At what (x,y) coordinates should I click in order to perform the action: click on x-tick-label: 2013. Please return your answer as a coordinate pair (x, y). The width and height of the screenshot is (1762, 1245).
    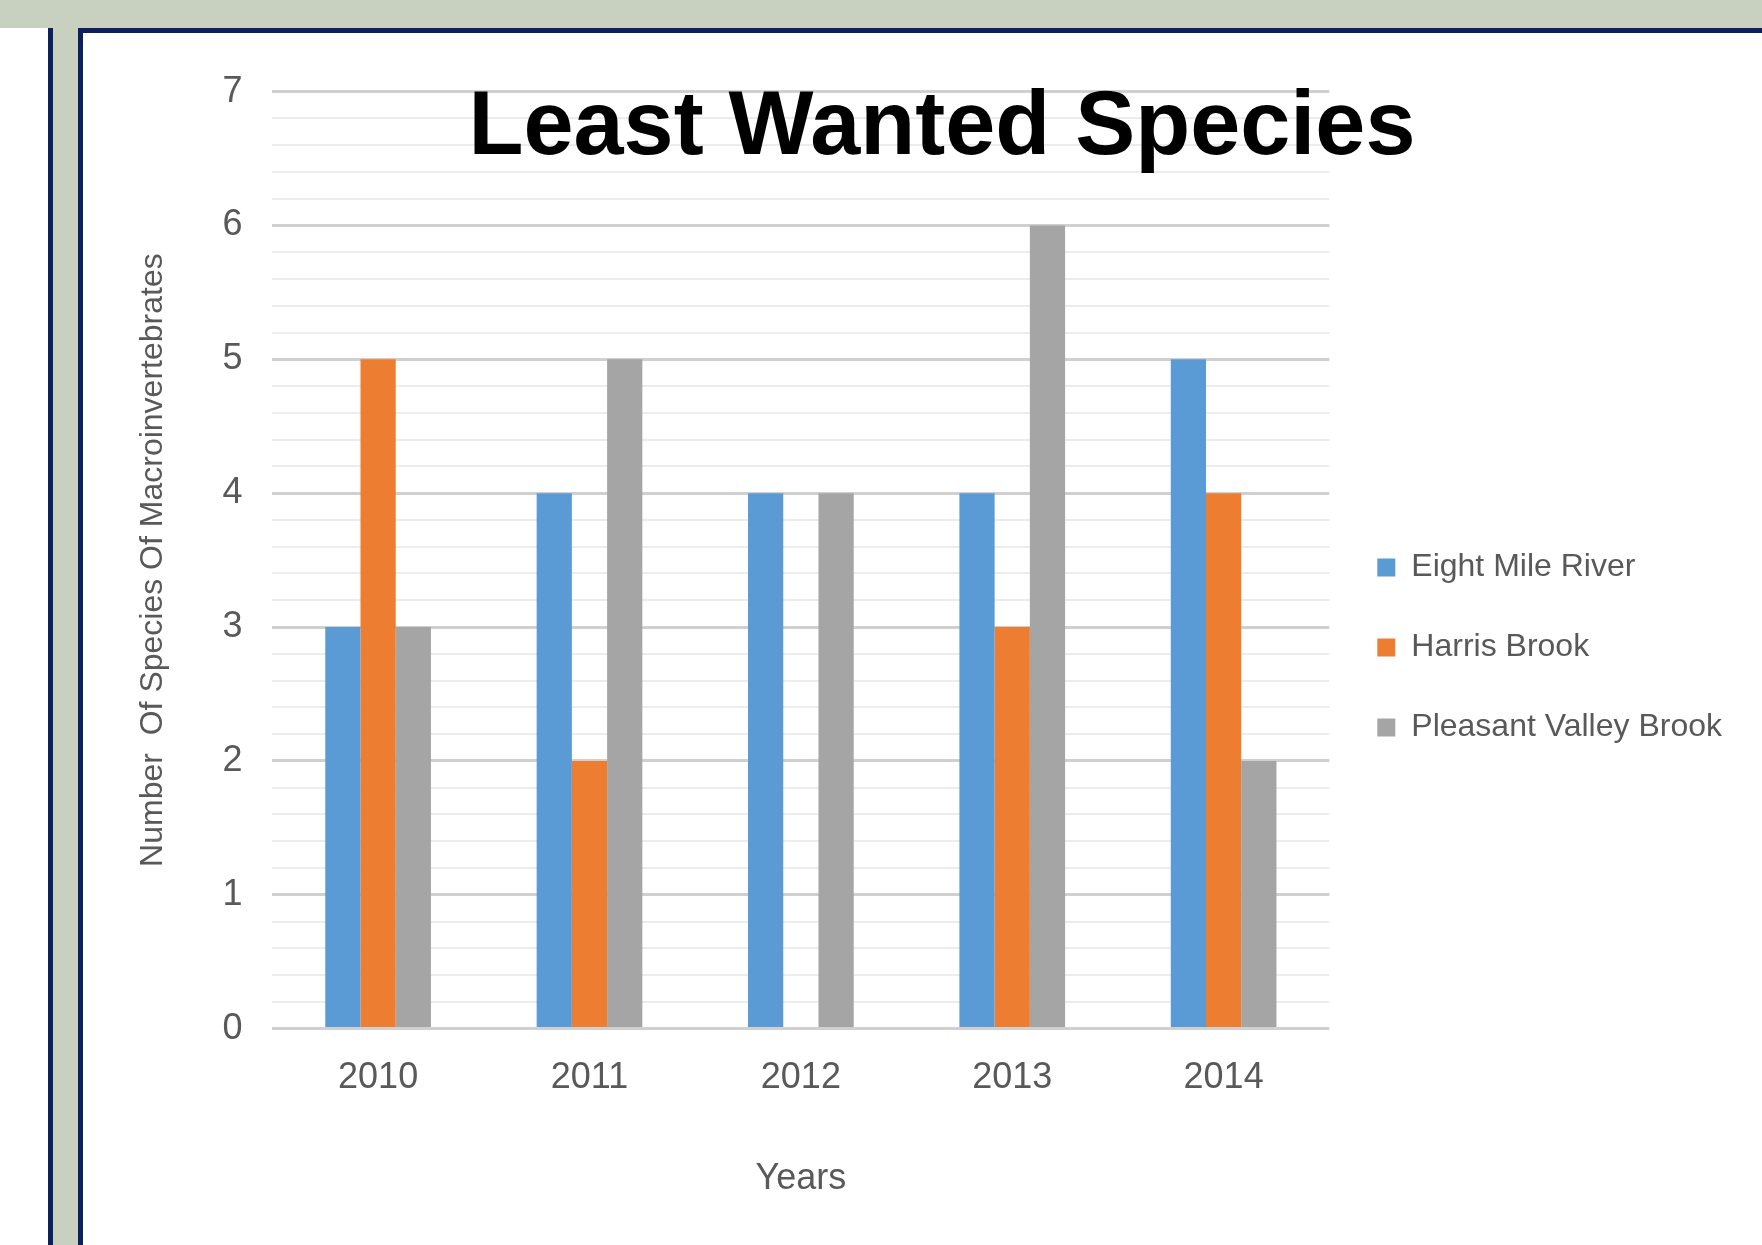
    Looking at the image, I should click on (1012, 1076).